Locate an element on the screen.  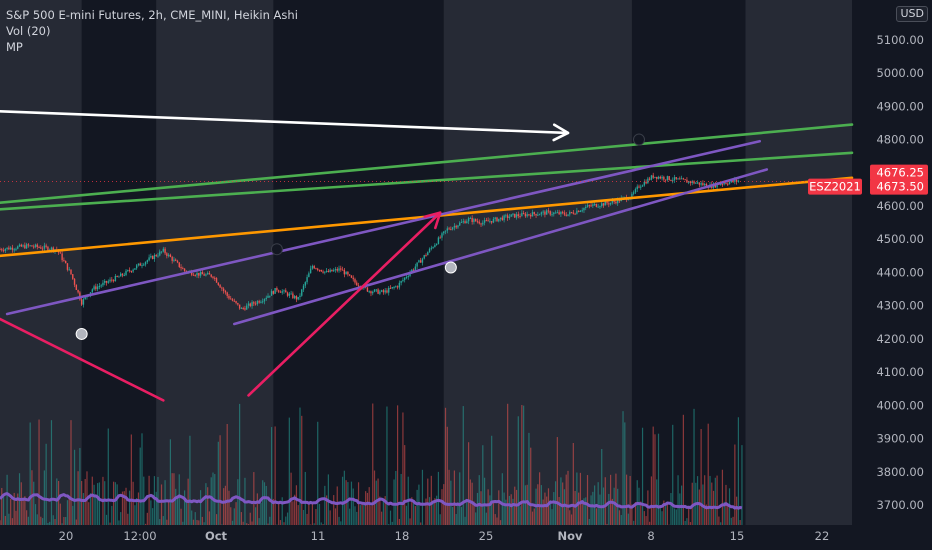
currency-badge: USD is located at coordinates (912, 14).